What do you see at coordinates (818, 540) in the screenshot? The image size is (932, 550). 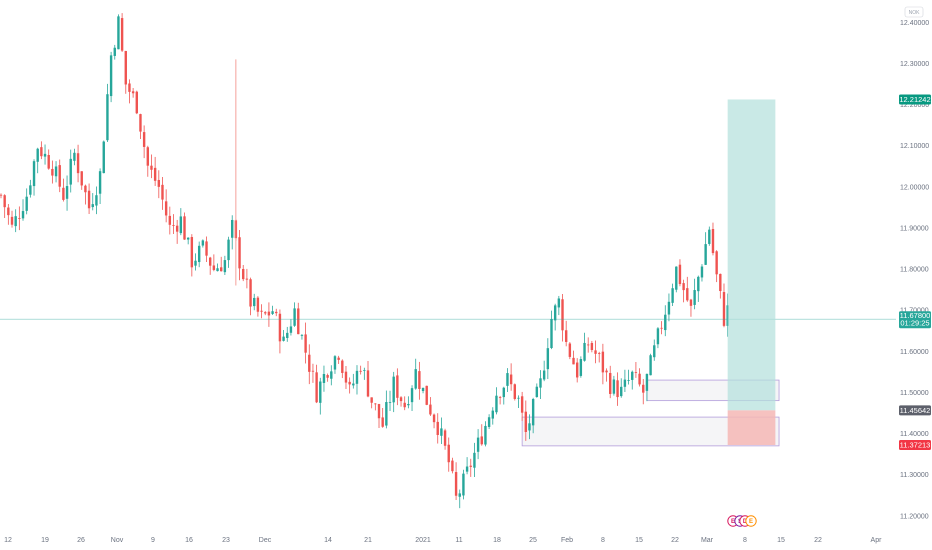 I see `time-tick-label: 22` at bounding box center [818, 540].